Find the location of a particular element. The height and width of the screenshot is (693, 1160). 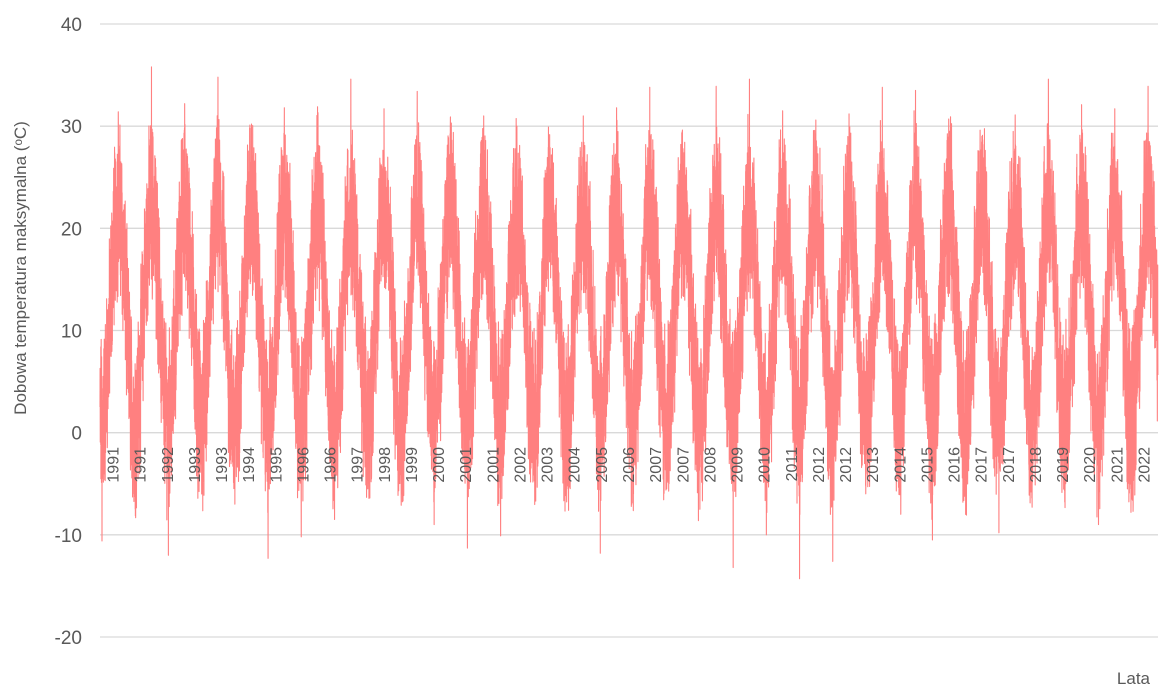

x-tick-label: 1999 is located at coordinates (412, 465).